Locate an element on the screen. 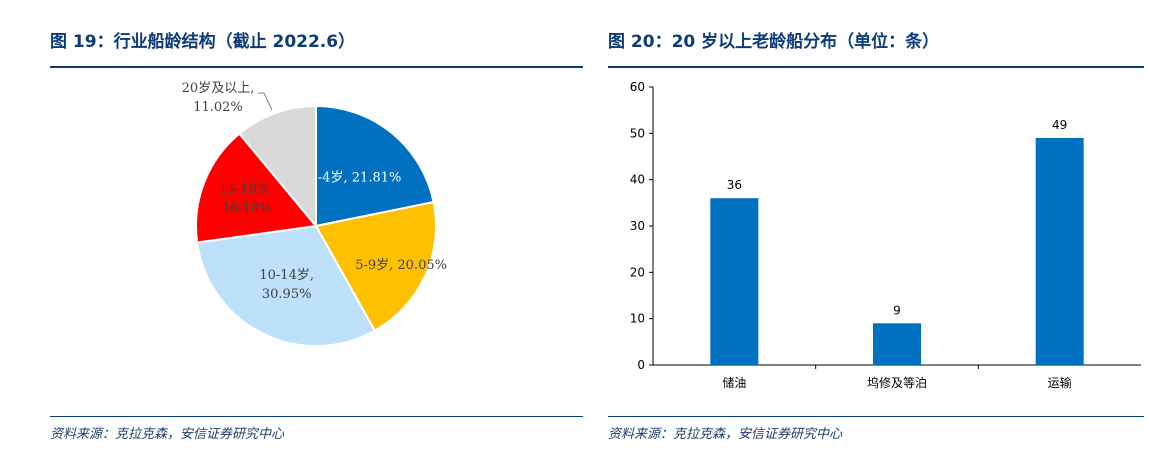 The image size is (1149, 451). pie-slice-label: 0-4岁, 21.81% is located at coordinates (356, 178).